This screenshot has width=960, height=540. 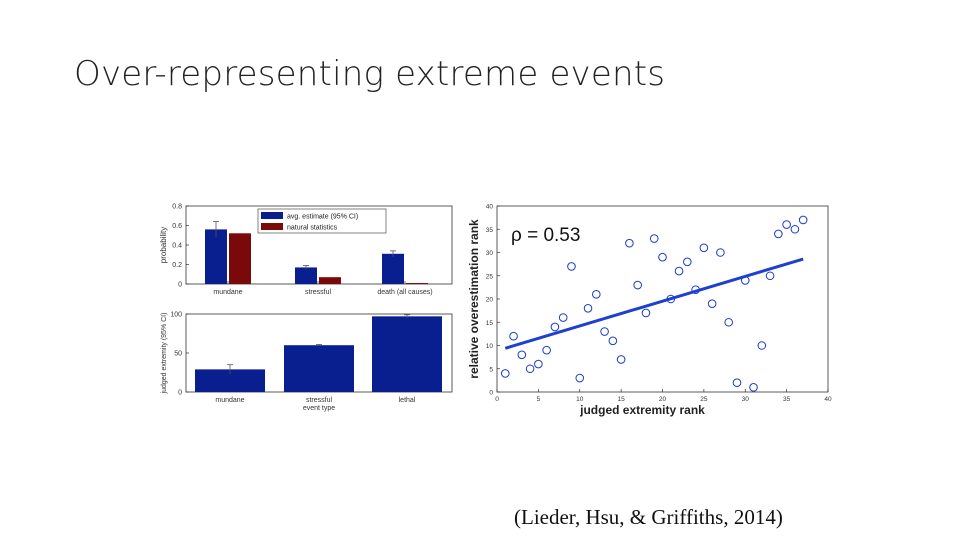 What do you see at coordinates (746, 399) in the screenshot?
I see `x-tick-label: 30` at bounding box center [746, 399].